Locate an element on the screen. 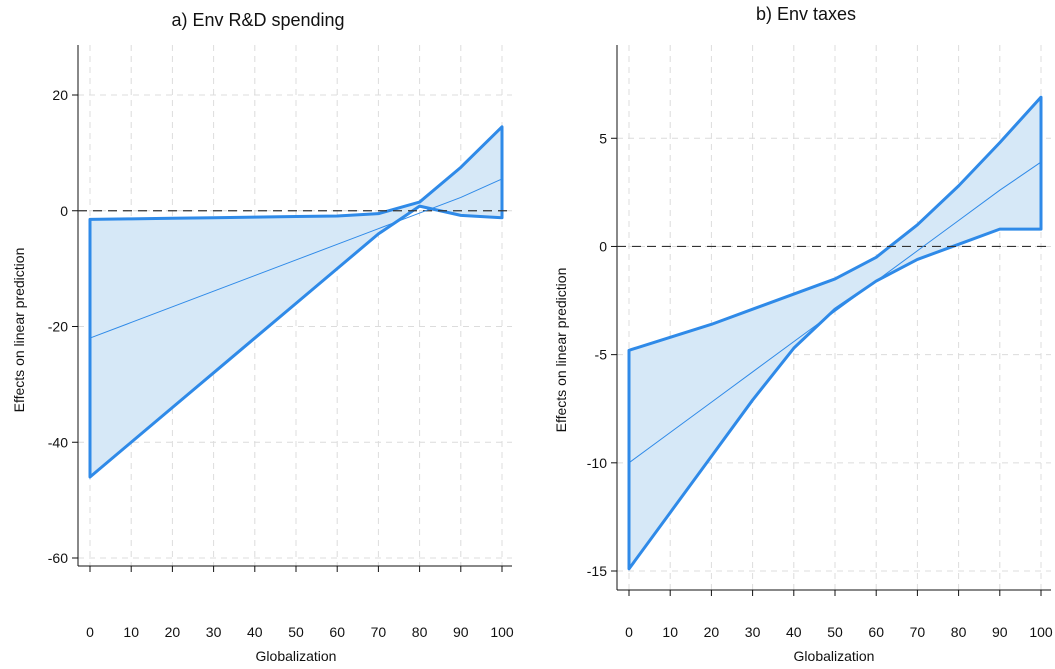 This screenshot has height=669, width=1055. panel-a-x-tick-label: 50 is located at coordinates (296, 632).